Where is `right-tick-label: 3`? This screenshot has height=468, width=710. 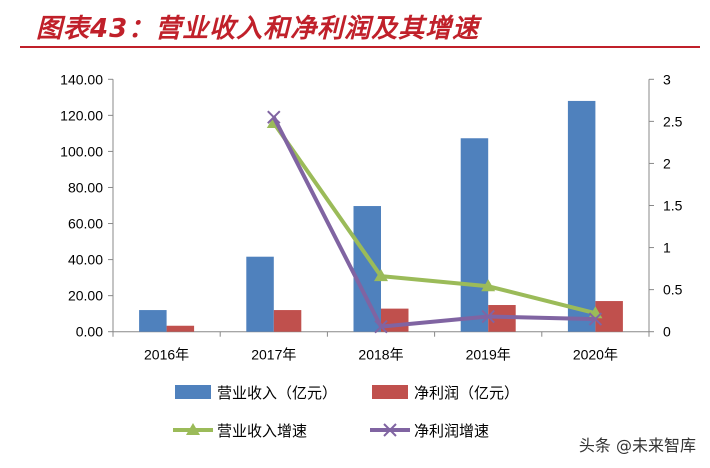
right-tick-label: 3 is located at coordinates (667, 79).